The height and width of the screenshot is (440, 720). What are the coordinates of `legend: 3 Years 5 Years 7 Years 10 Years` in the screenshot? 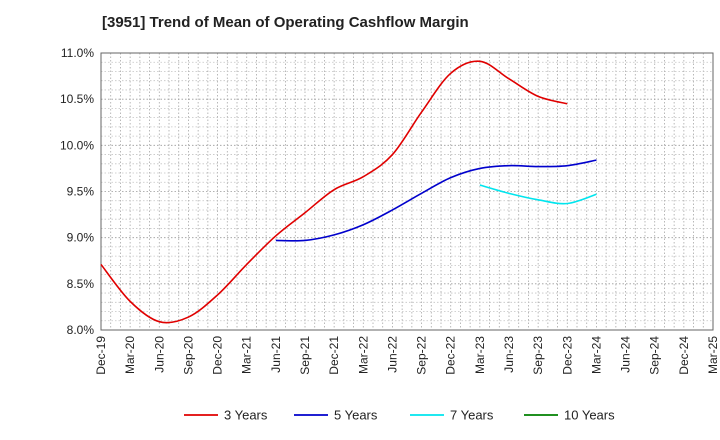 It's located at (399, 415).